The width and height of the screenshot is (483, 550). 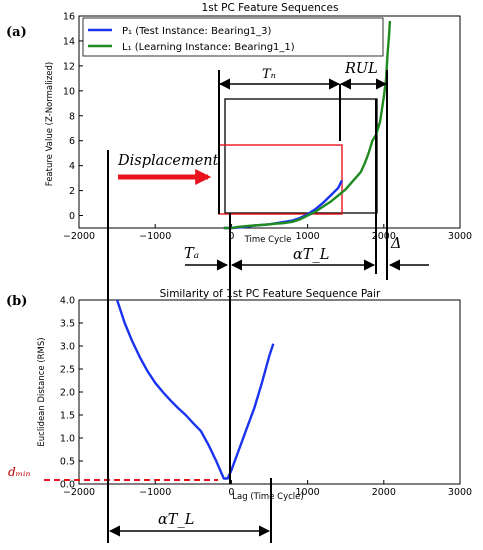 What do you see at coordinates (19, 472) in the screenshot?
I see `dmin-label: dₘᵢₙ` at bounding box center [19, 472].